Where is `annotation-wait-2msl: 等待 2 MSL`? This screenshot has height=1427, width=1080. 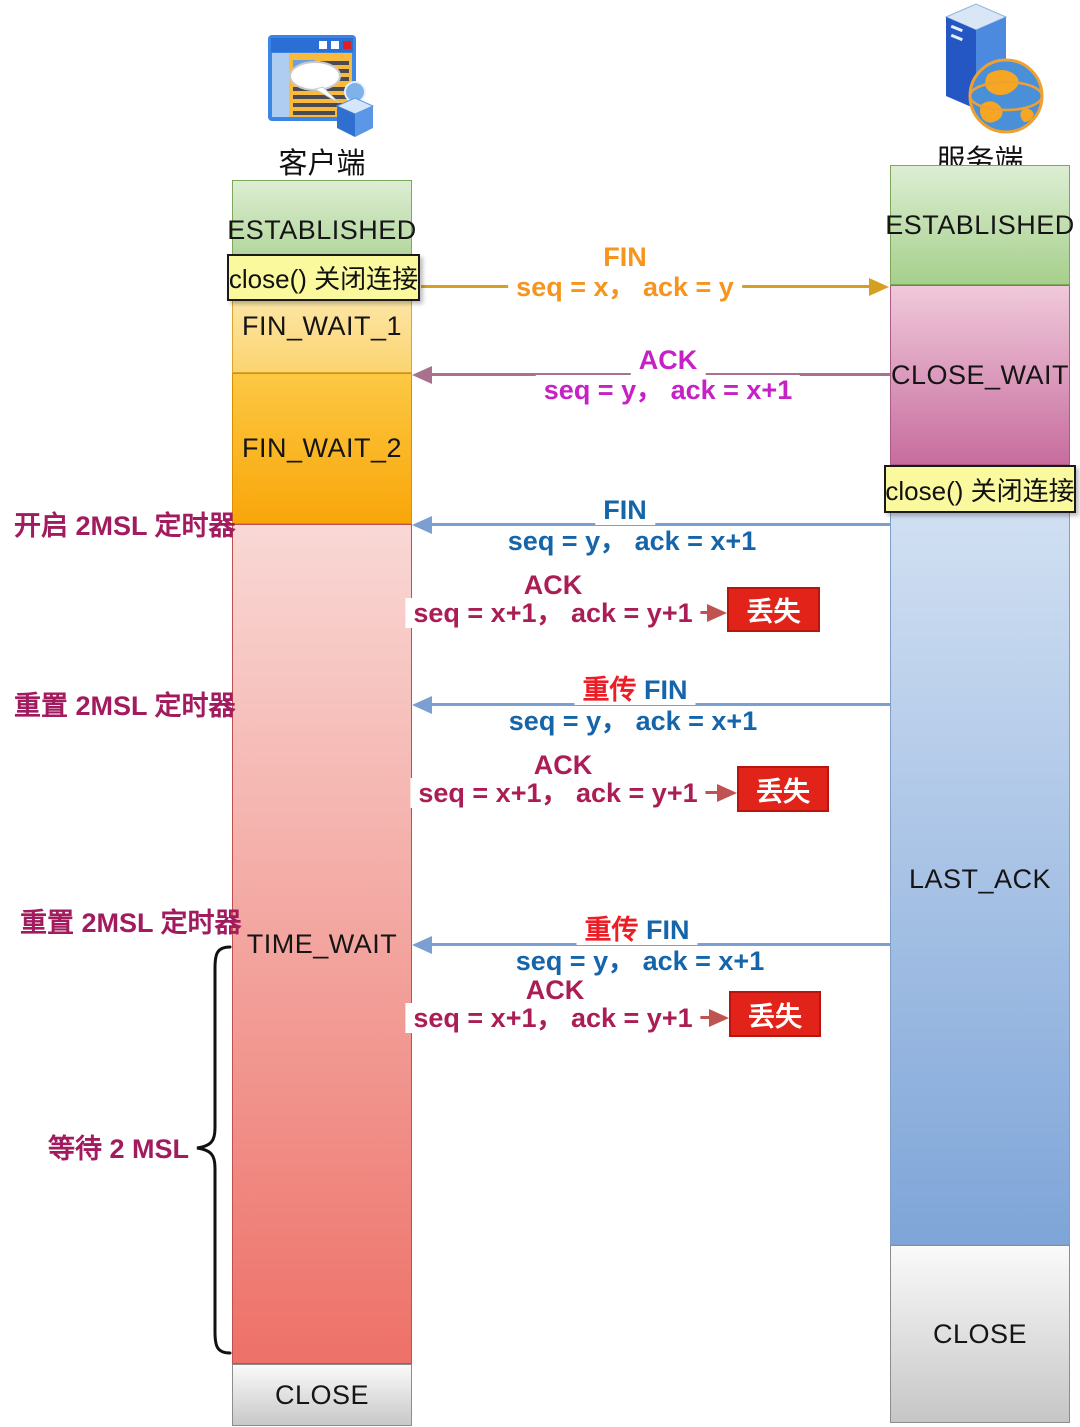
annotation-wait-2msl: 等待 2 MSL is located at coordinates (119, 1149).